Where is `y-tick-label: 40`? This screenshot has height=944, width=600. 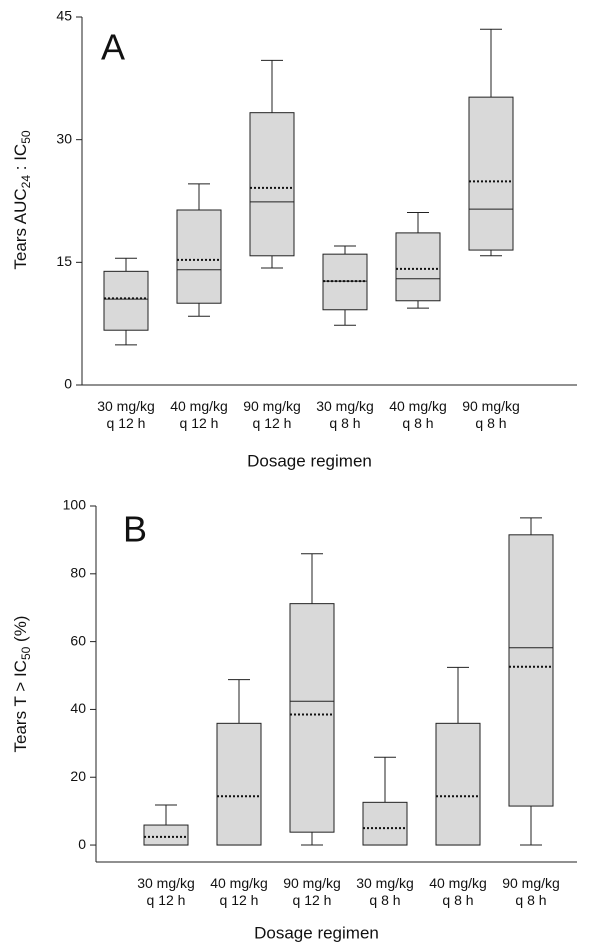 y-tick-label: 40 is located at coordinates (78, 708).